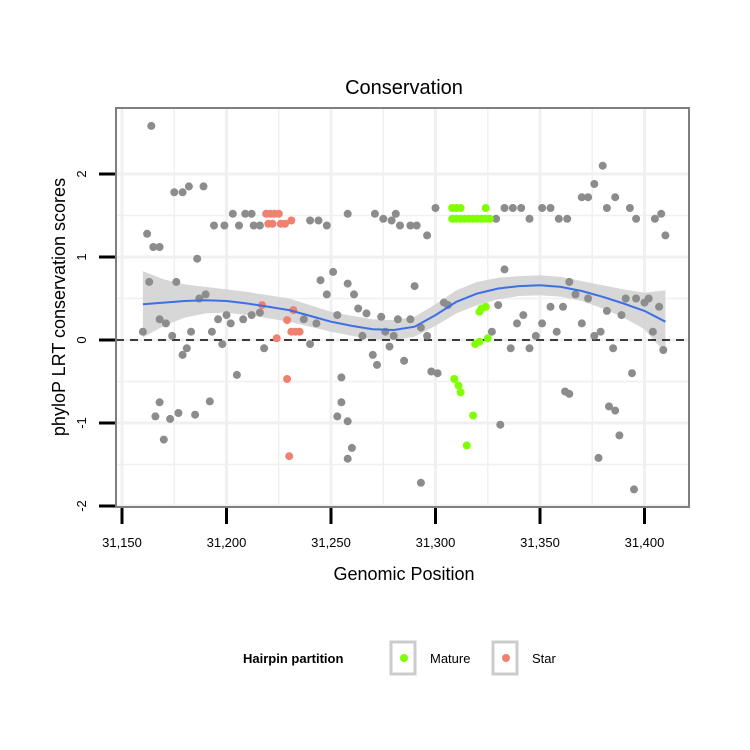  Describe the element at coordinates (403, 574) in the screenshot. I see `x-axis-title: Genomic Position` at that location.